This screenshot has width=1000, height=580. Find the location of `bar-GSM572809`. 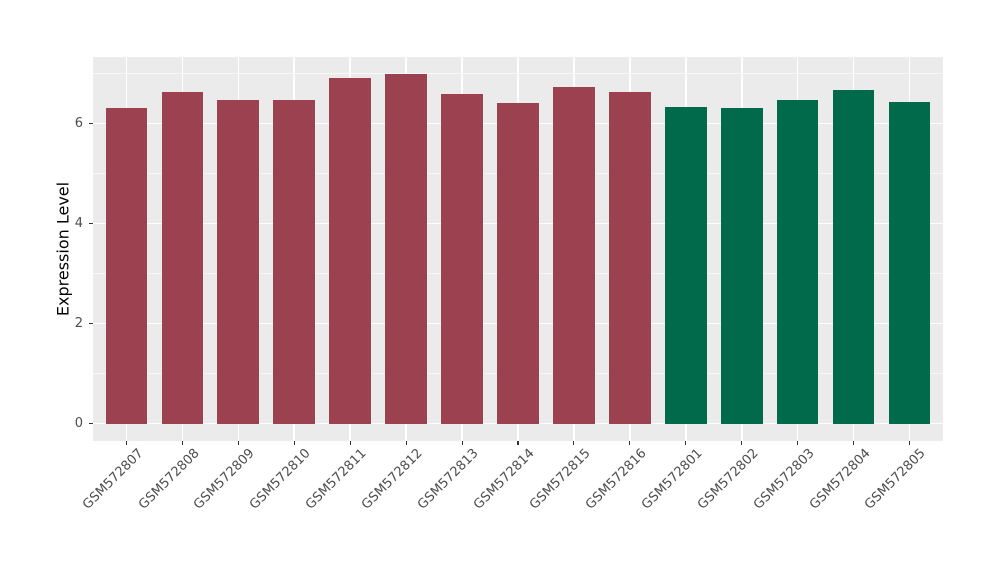

bar-GSM572809 is located at coordinates (238, 261).